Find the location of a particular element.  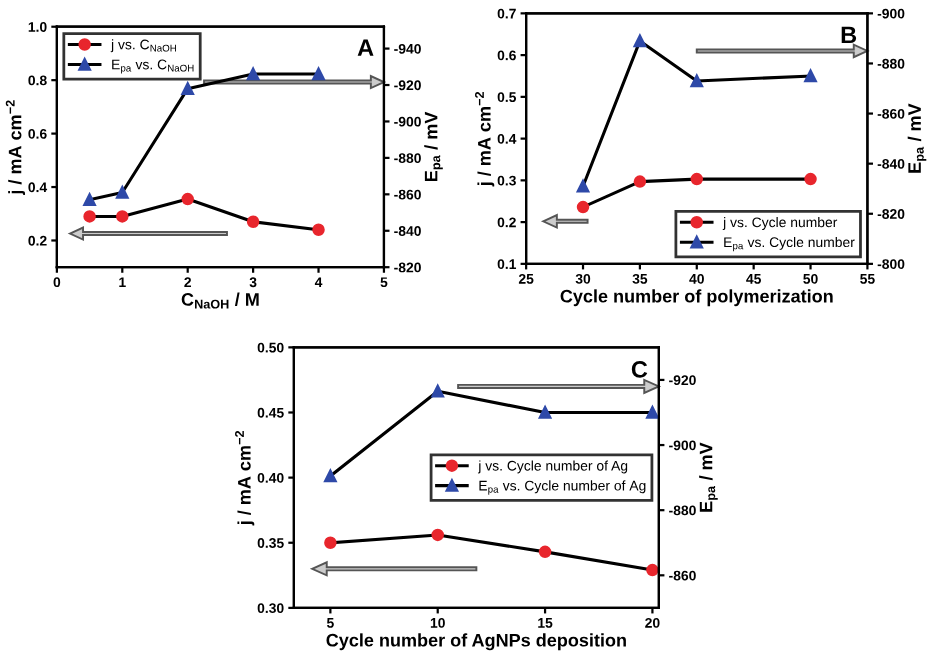

annotation: C is located at coordinates (639, 369).